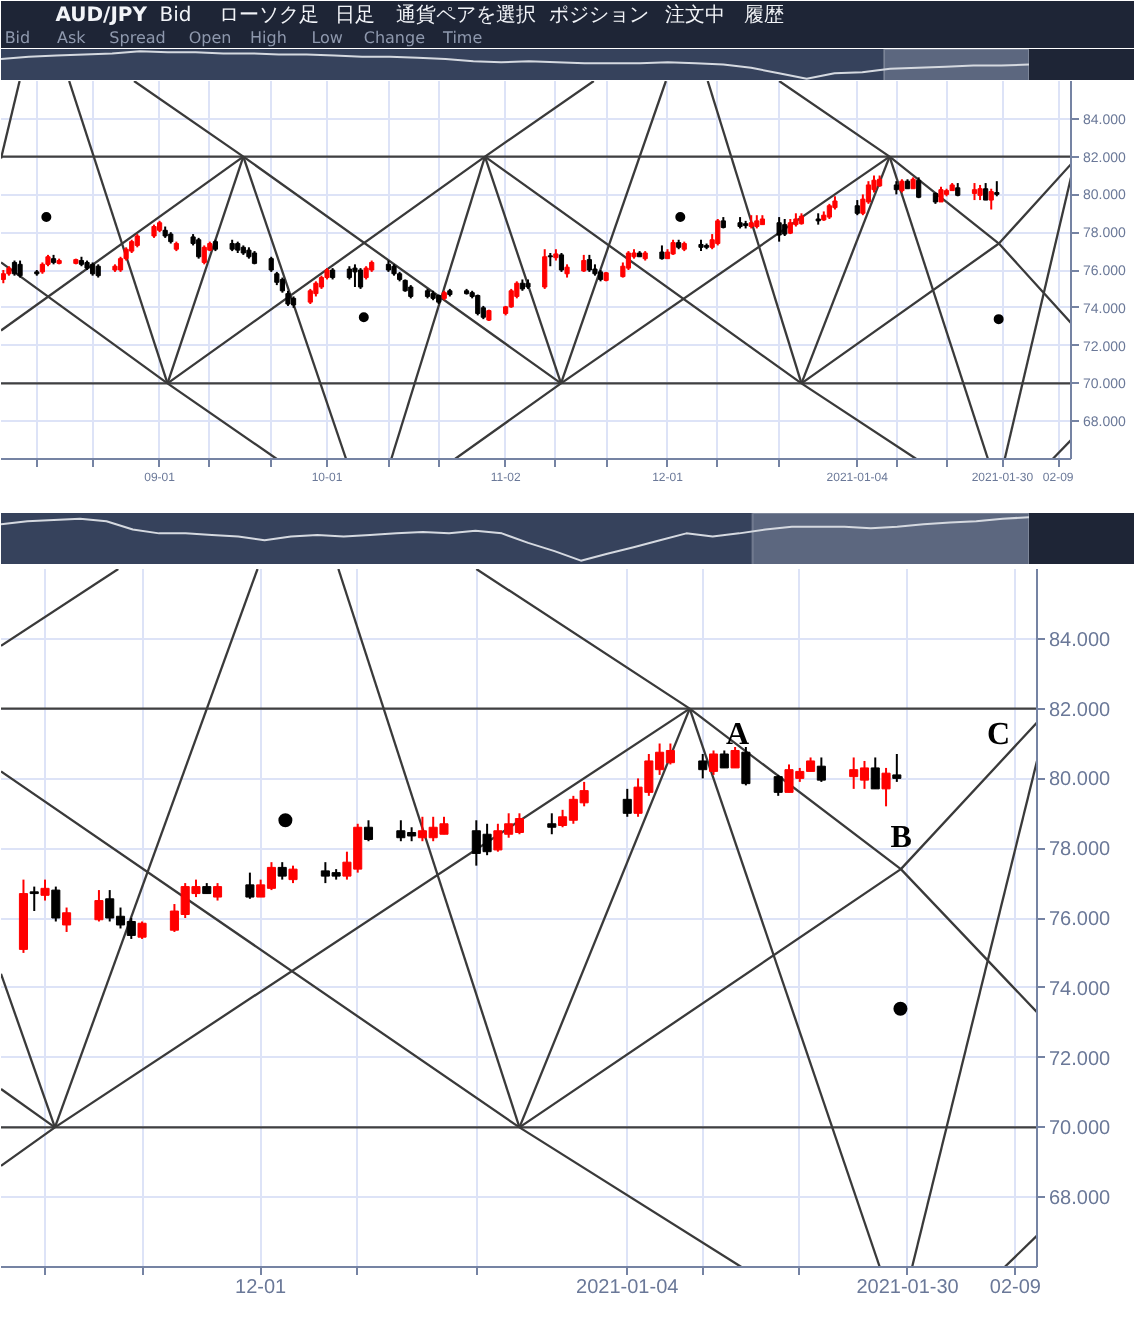 Image resolution: width=1134 pixels, height=1324 pixels. What do you see at coordinates (598, 16) in the screenshot?
I see `text: ポジション` at bounding box center [598, 16].